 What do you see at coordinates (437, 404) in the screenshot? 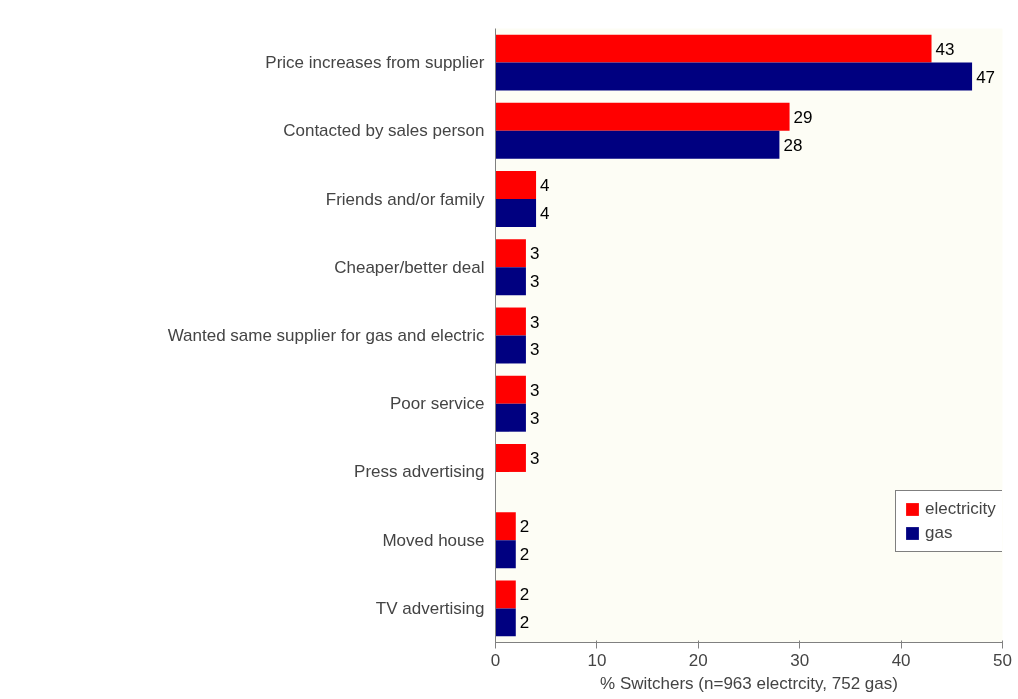
I see `y-tick-label: Poor service` at bounding box center [437, 404].